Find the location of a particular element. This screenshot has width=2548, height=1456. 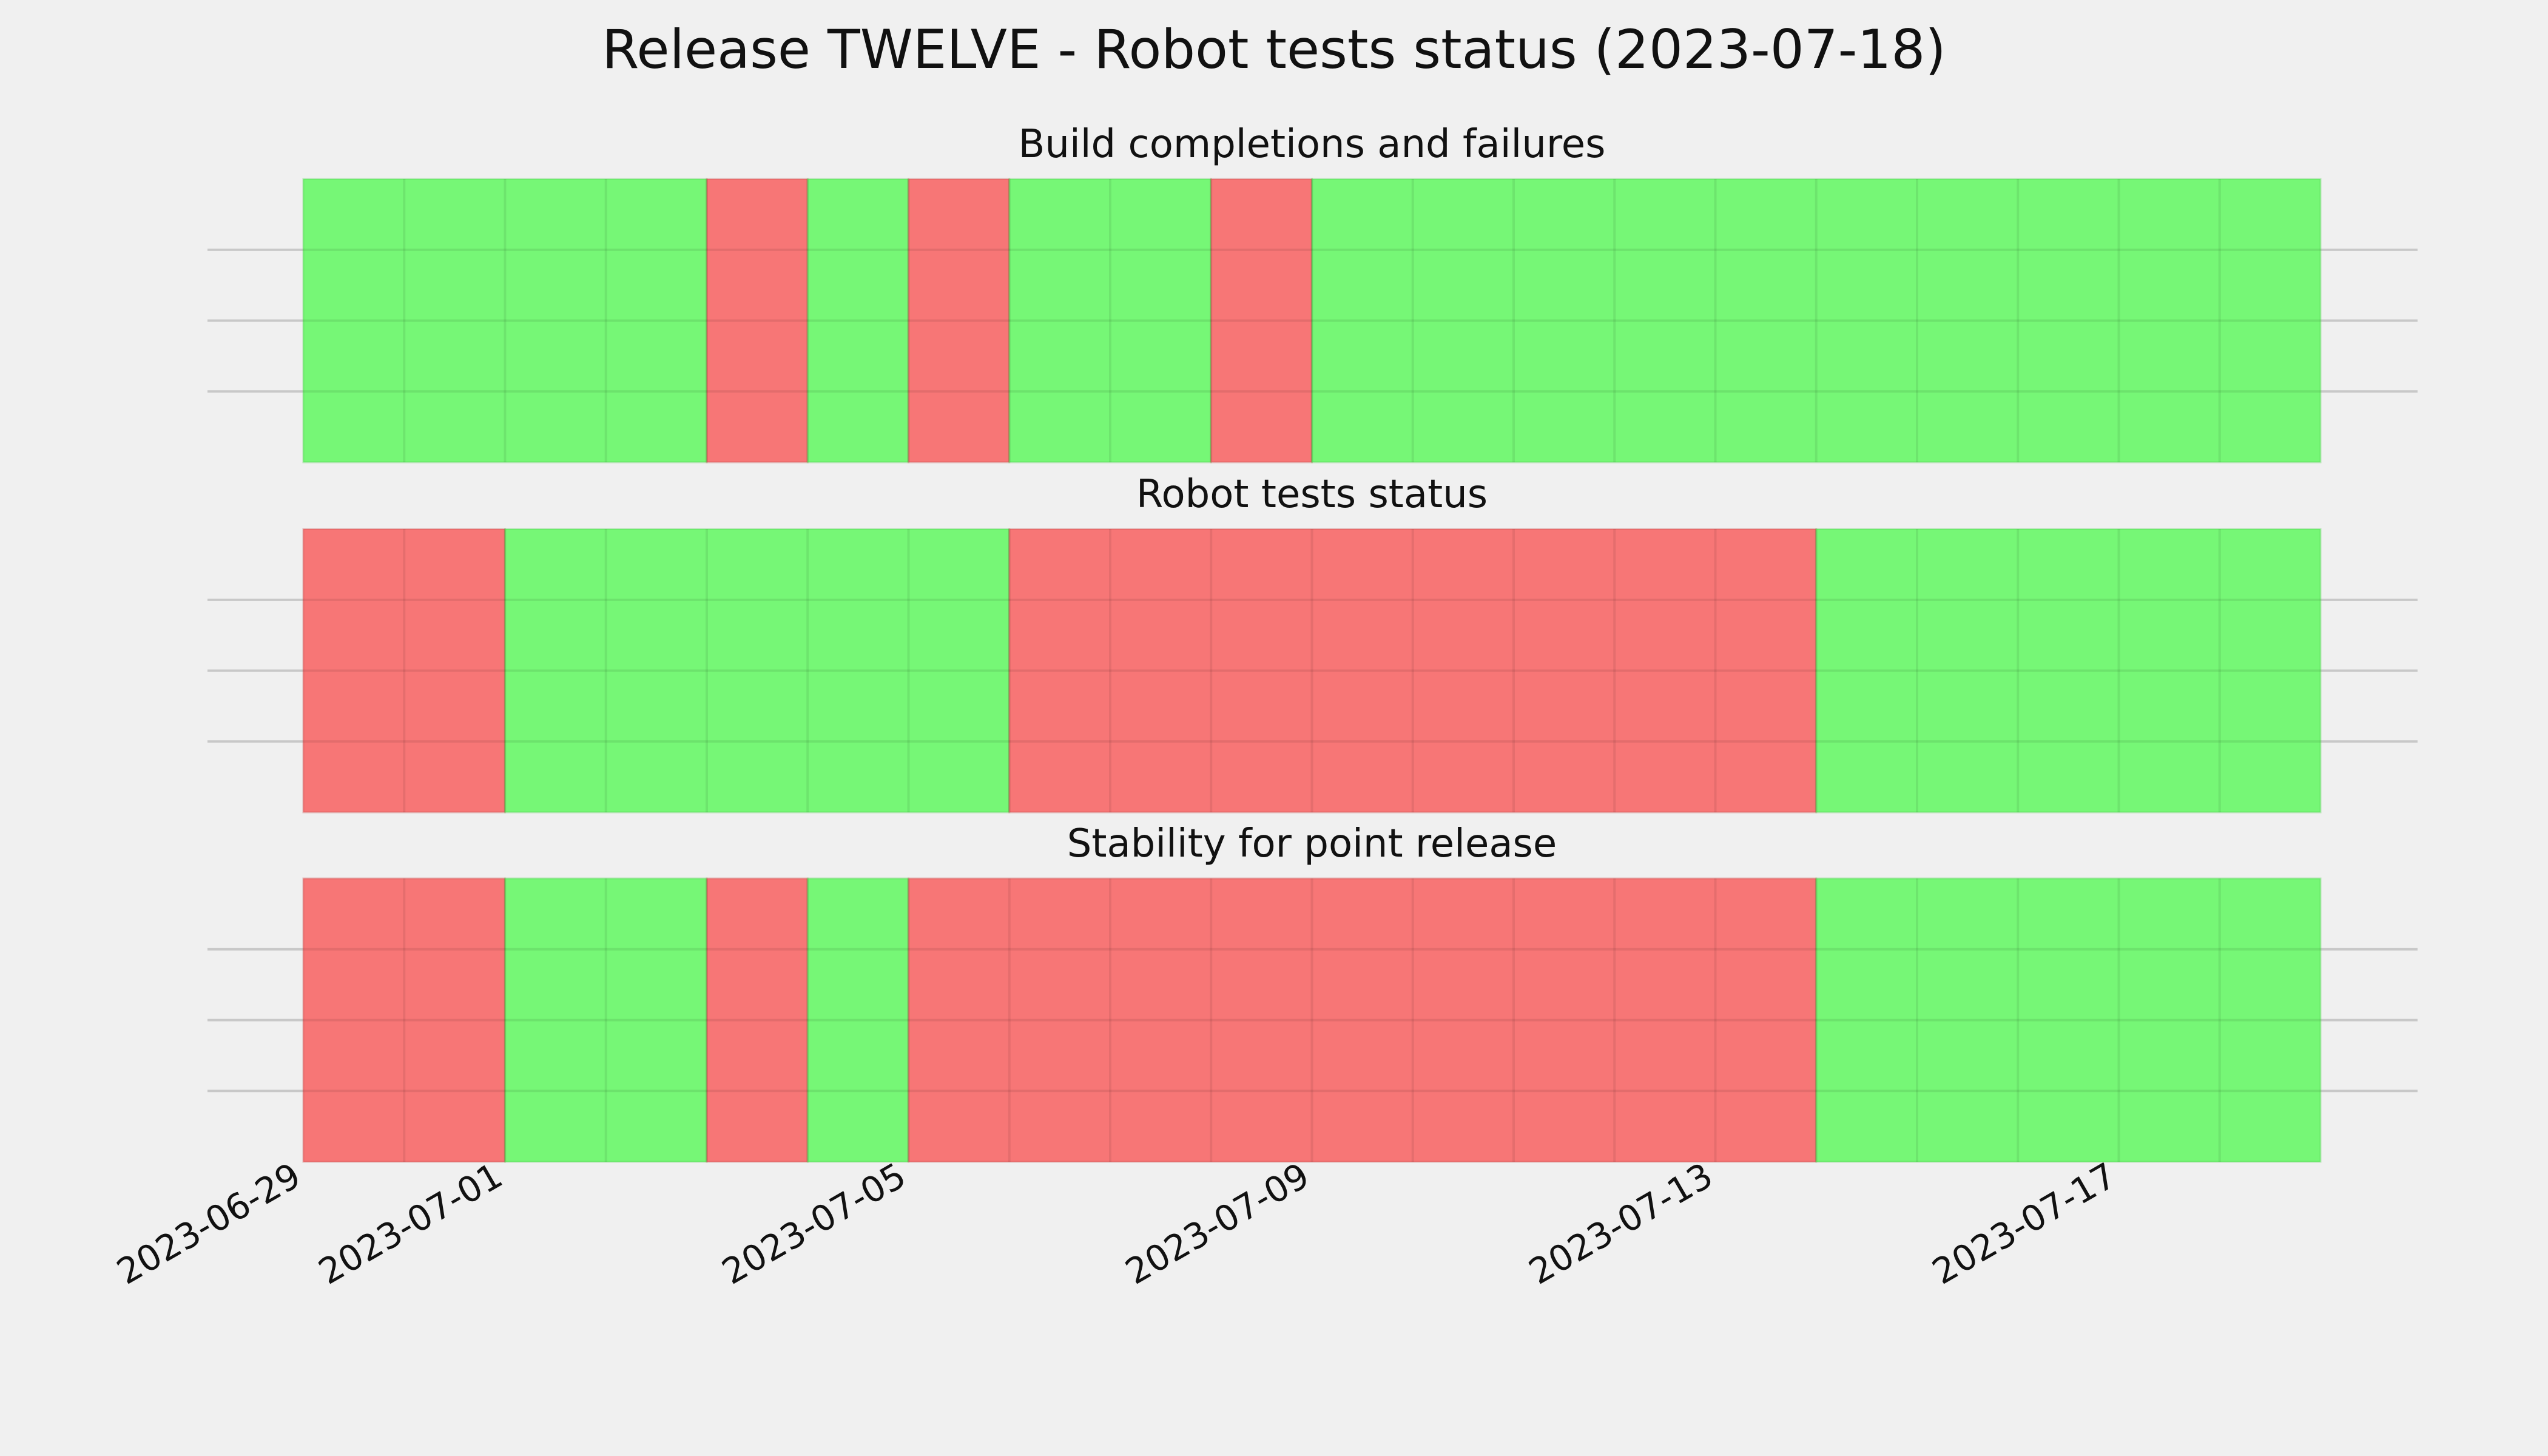

x-tick-label: 2023-06-29 is located at coordinates (209, 1223).